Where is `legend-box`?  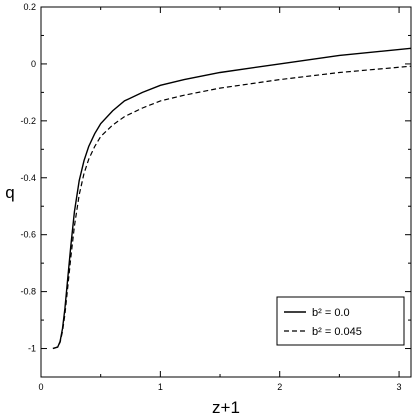
legend-box is located at coordinates (340, 321).